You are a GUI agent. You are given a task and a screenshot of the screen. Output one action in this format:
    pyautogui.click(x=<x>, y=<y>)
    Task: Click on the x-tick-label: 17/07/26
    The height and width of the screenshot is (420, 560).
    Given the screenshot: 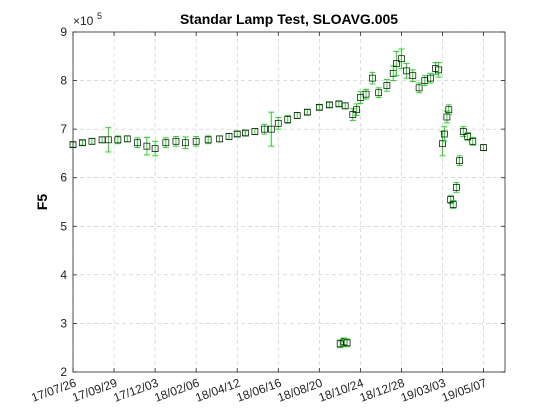 What is the action you would take?
    pyautogui.click(x=53, y=390)
    